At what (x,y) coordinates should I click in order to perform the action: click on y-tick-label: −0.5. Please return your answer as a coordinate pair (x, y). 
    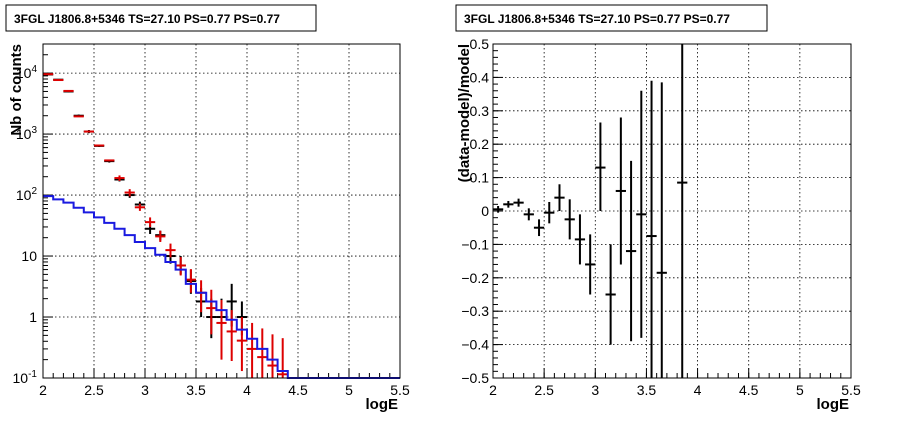
    Looking at the image, I should click on (475, 378).